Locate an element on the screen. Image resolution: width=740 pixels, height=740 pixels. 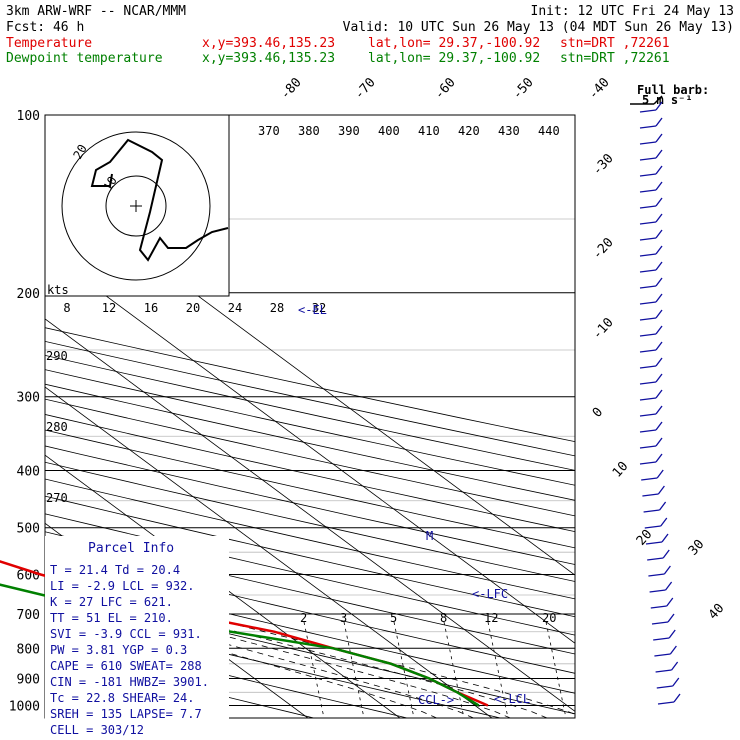
theta-low-label-280: 280 is located at coordinates (57, 427).